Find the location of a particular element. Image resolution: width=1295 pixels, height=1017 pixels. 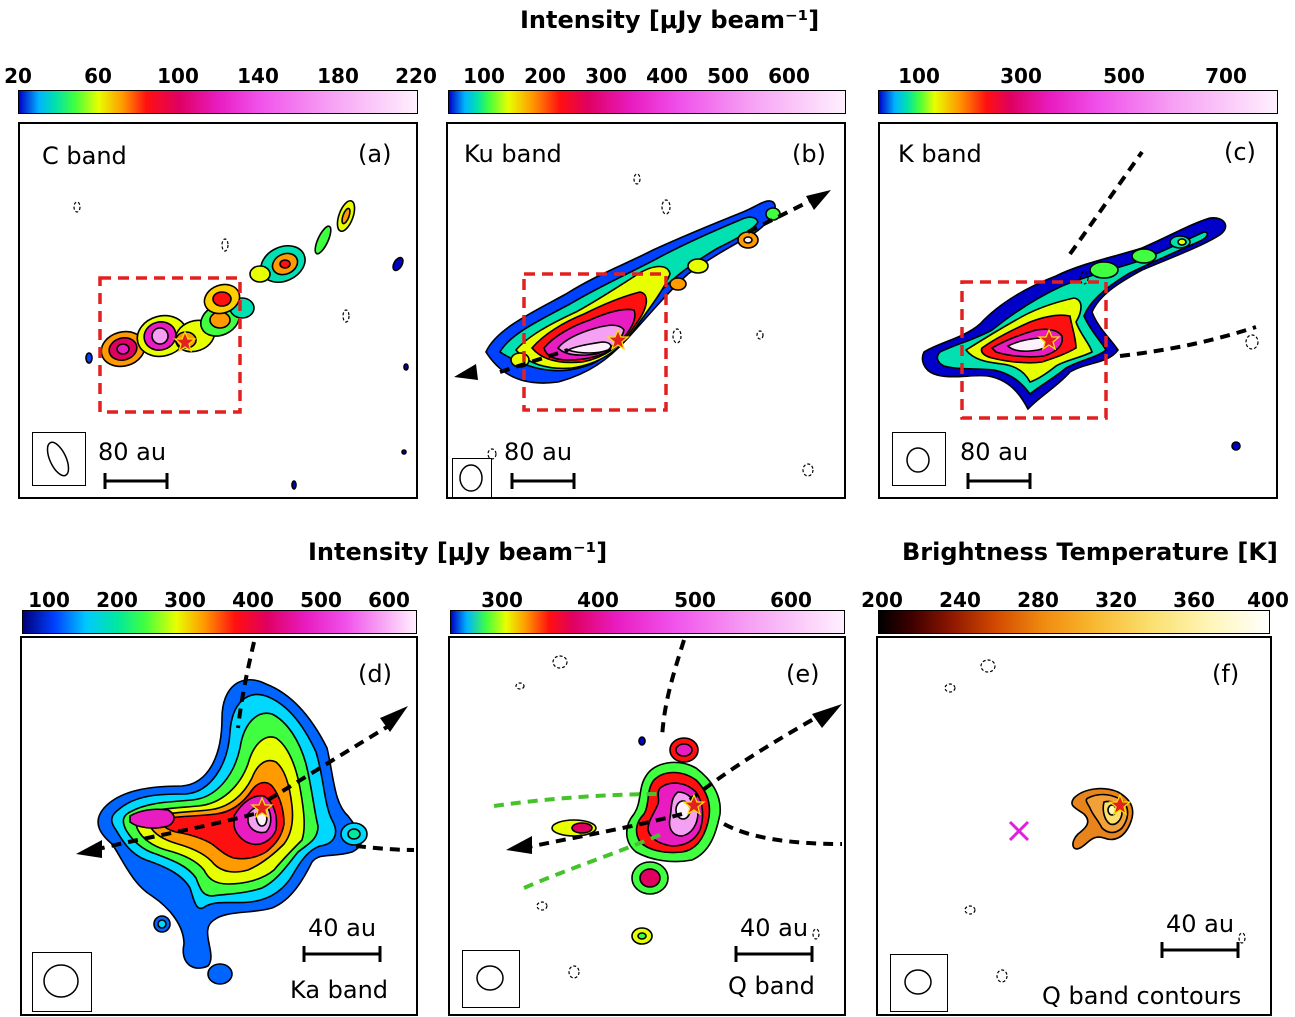

k-band-emission is located at coordinates (1081, 334).